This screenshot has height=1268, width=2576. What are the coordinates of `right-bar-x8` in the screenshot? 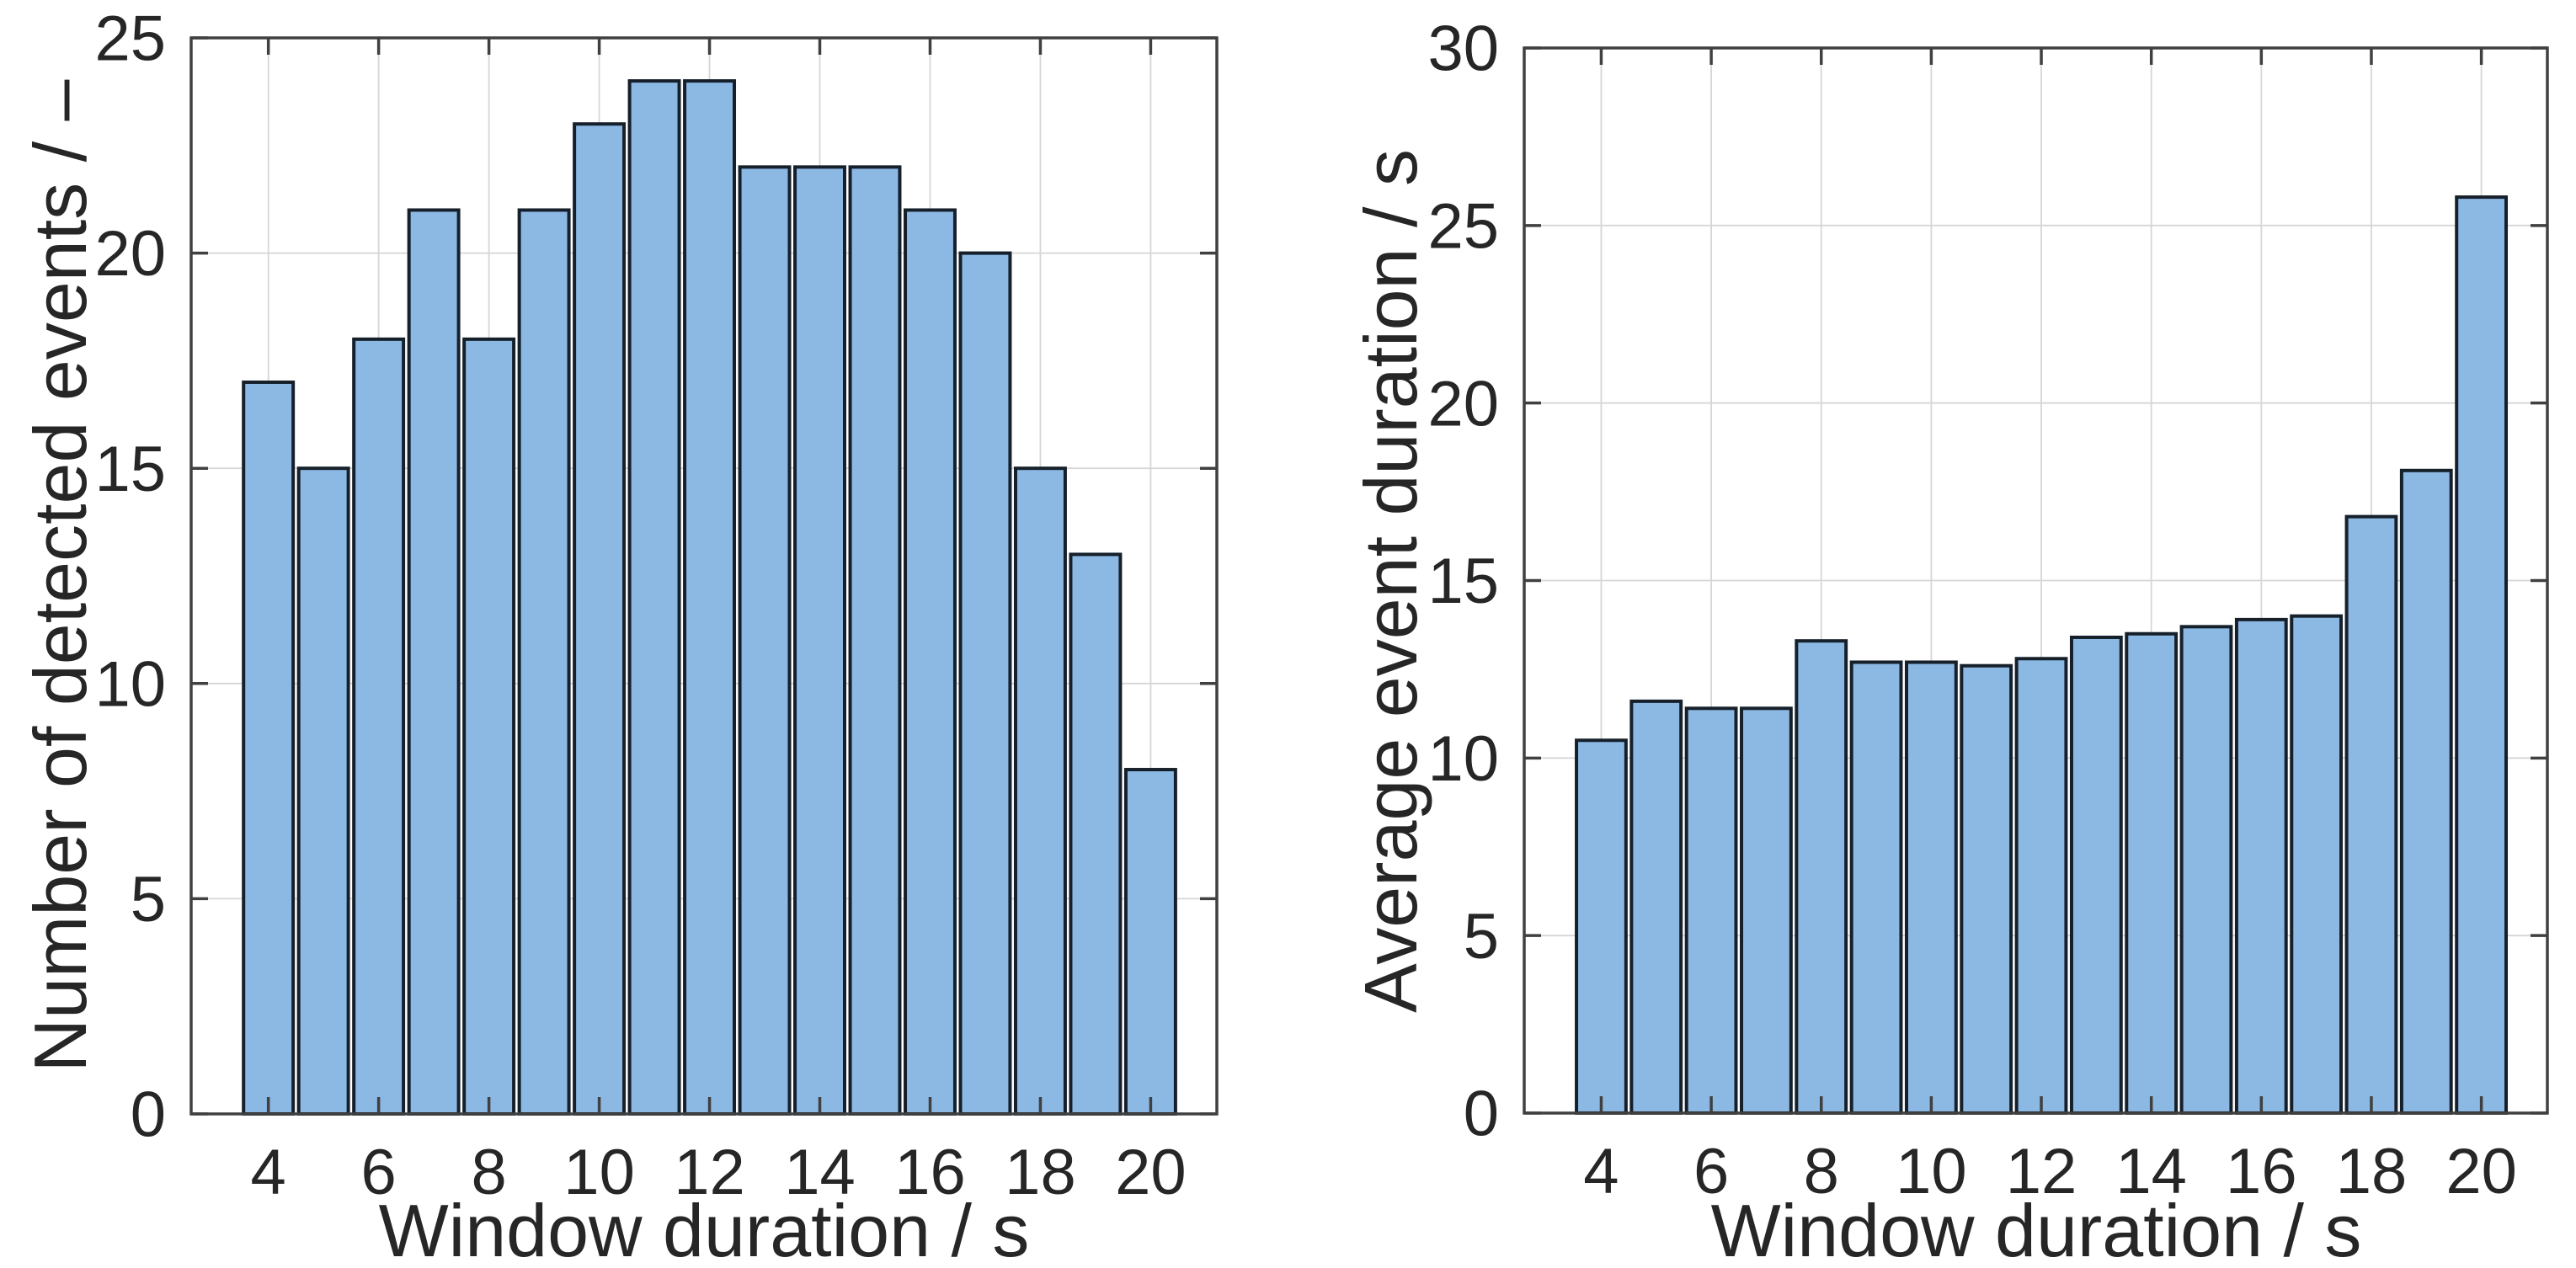 It's located at (1821, 877).